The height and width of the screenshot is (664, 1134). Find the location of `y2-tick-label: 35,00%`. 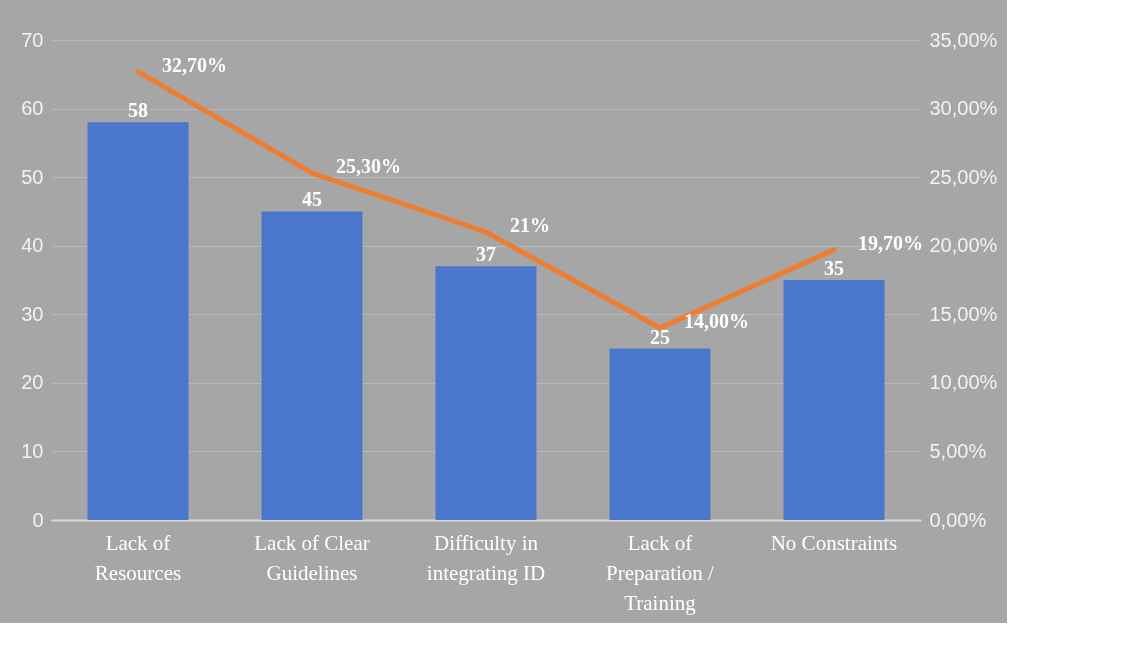

y2-tick-label: 35,00% is located at coordinates (963, 39).